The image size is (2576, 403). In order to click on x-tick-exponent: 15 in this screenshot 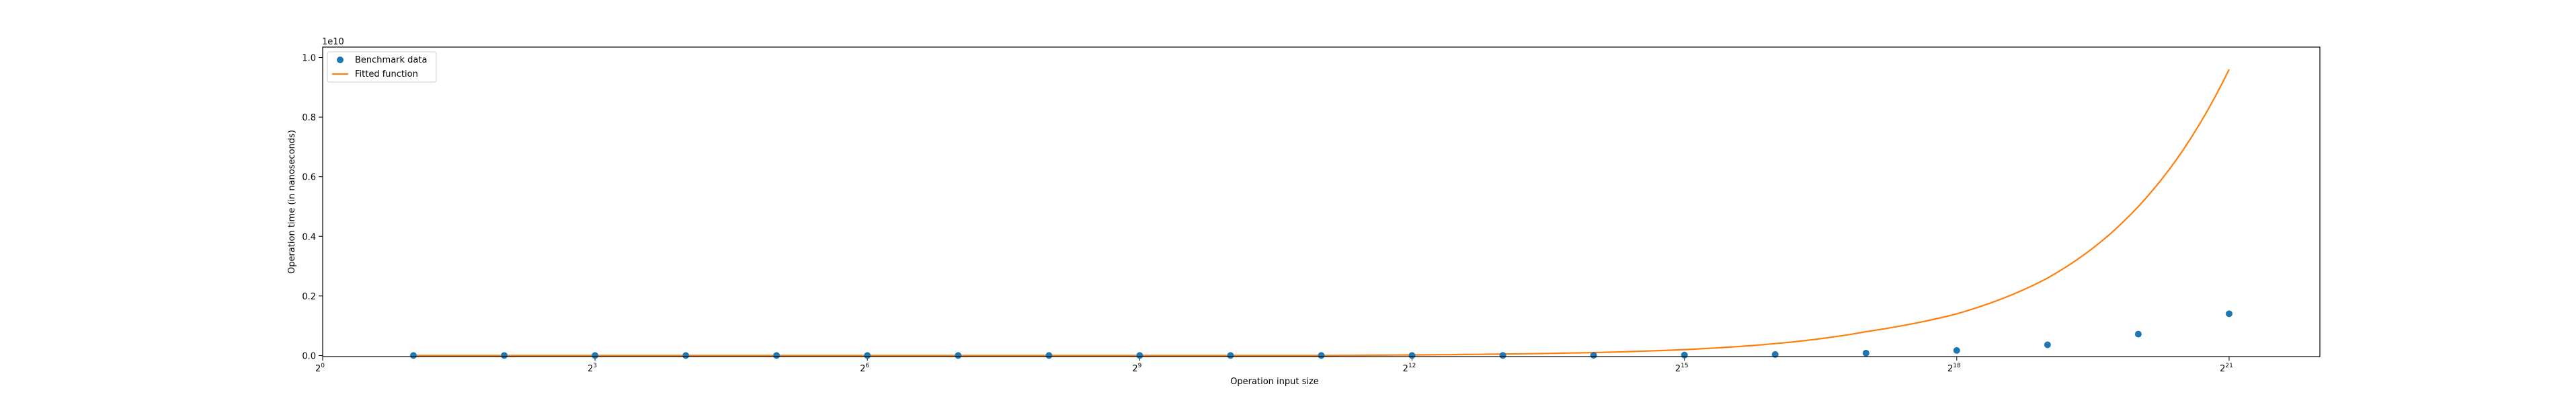, I will do `click(1684, 366)`.